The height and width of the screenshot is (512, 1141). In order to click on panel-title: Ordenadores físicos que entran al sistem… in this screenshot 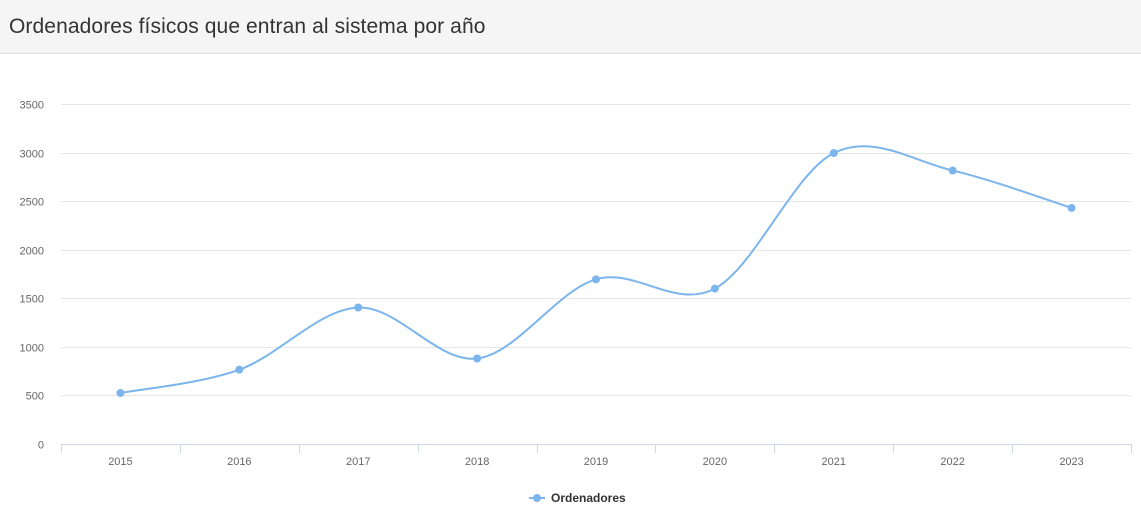, I will do `click(247, 26)`.